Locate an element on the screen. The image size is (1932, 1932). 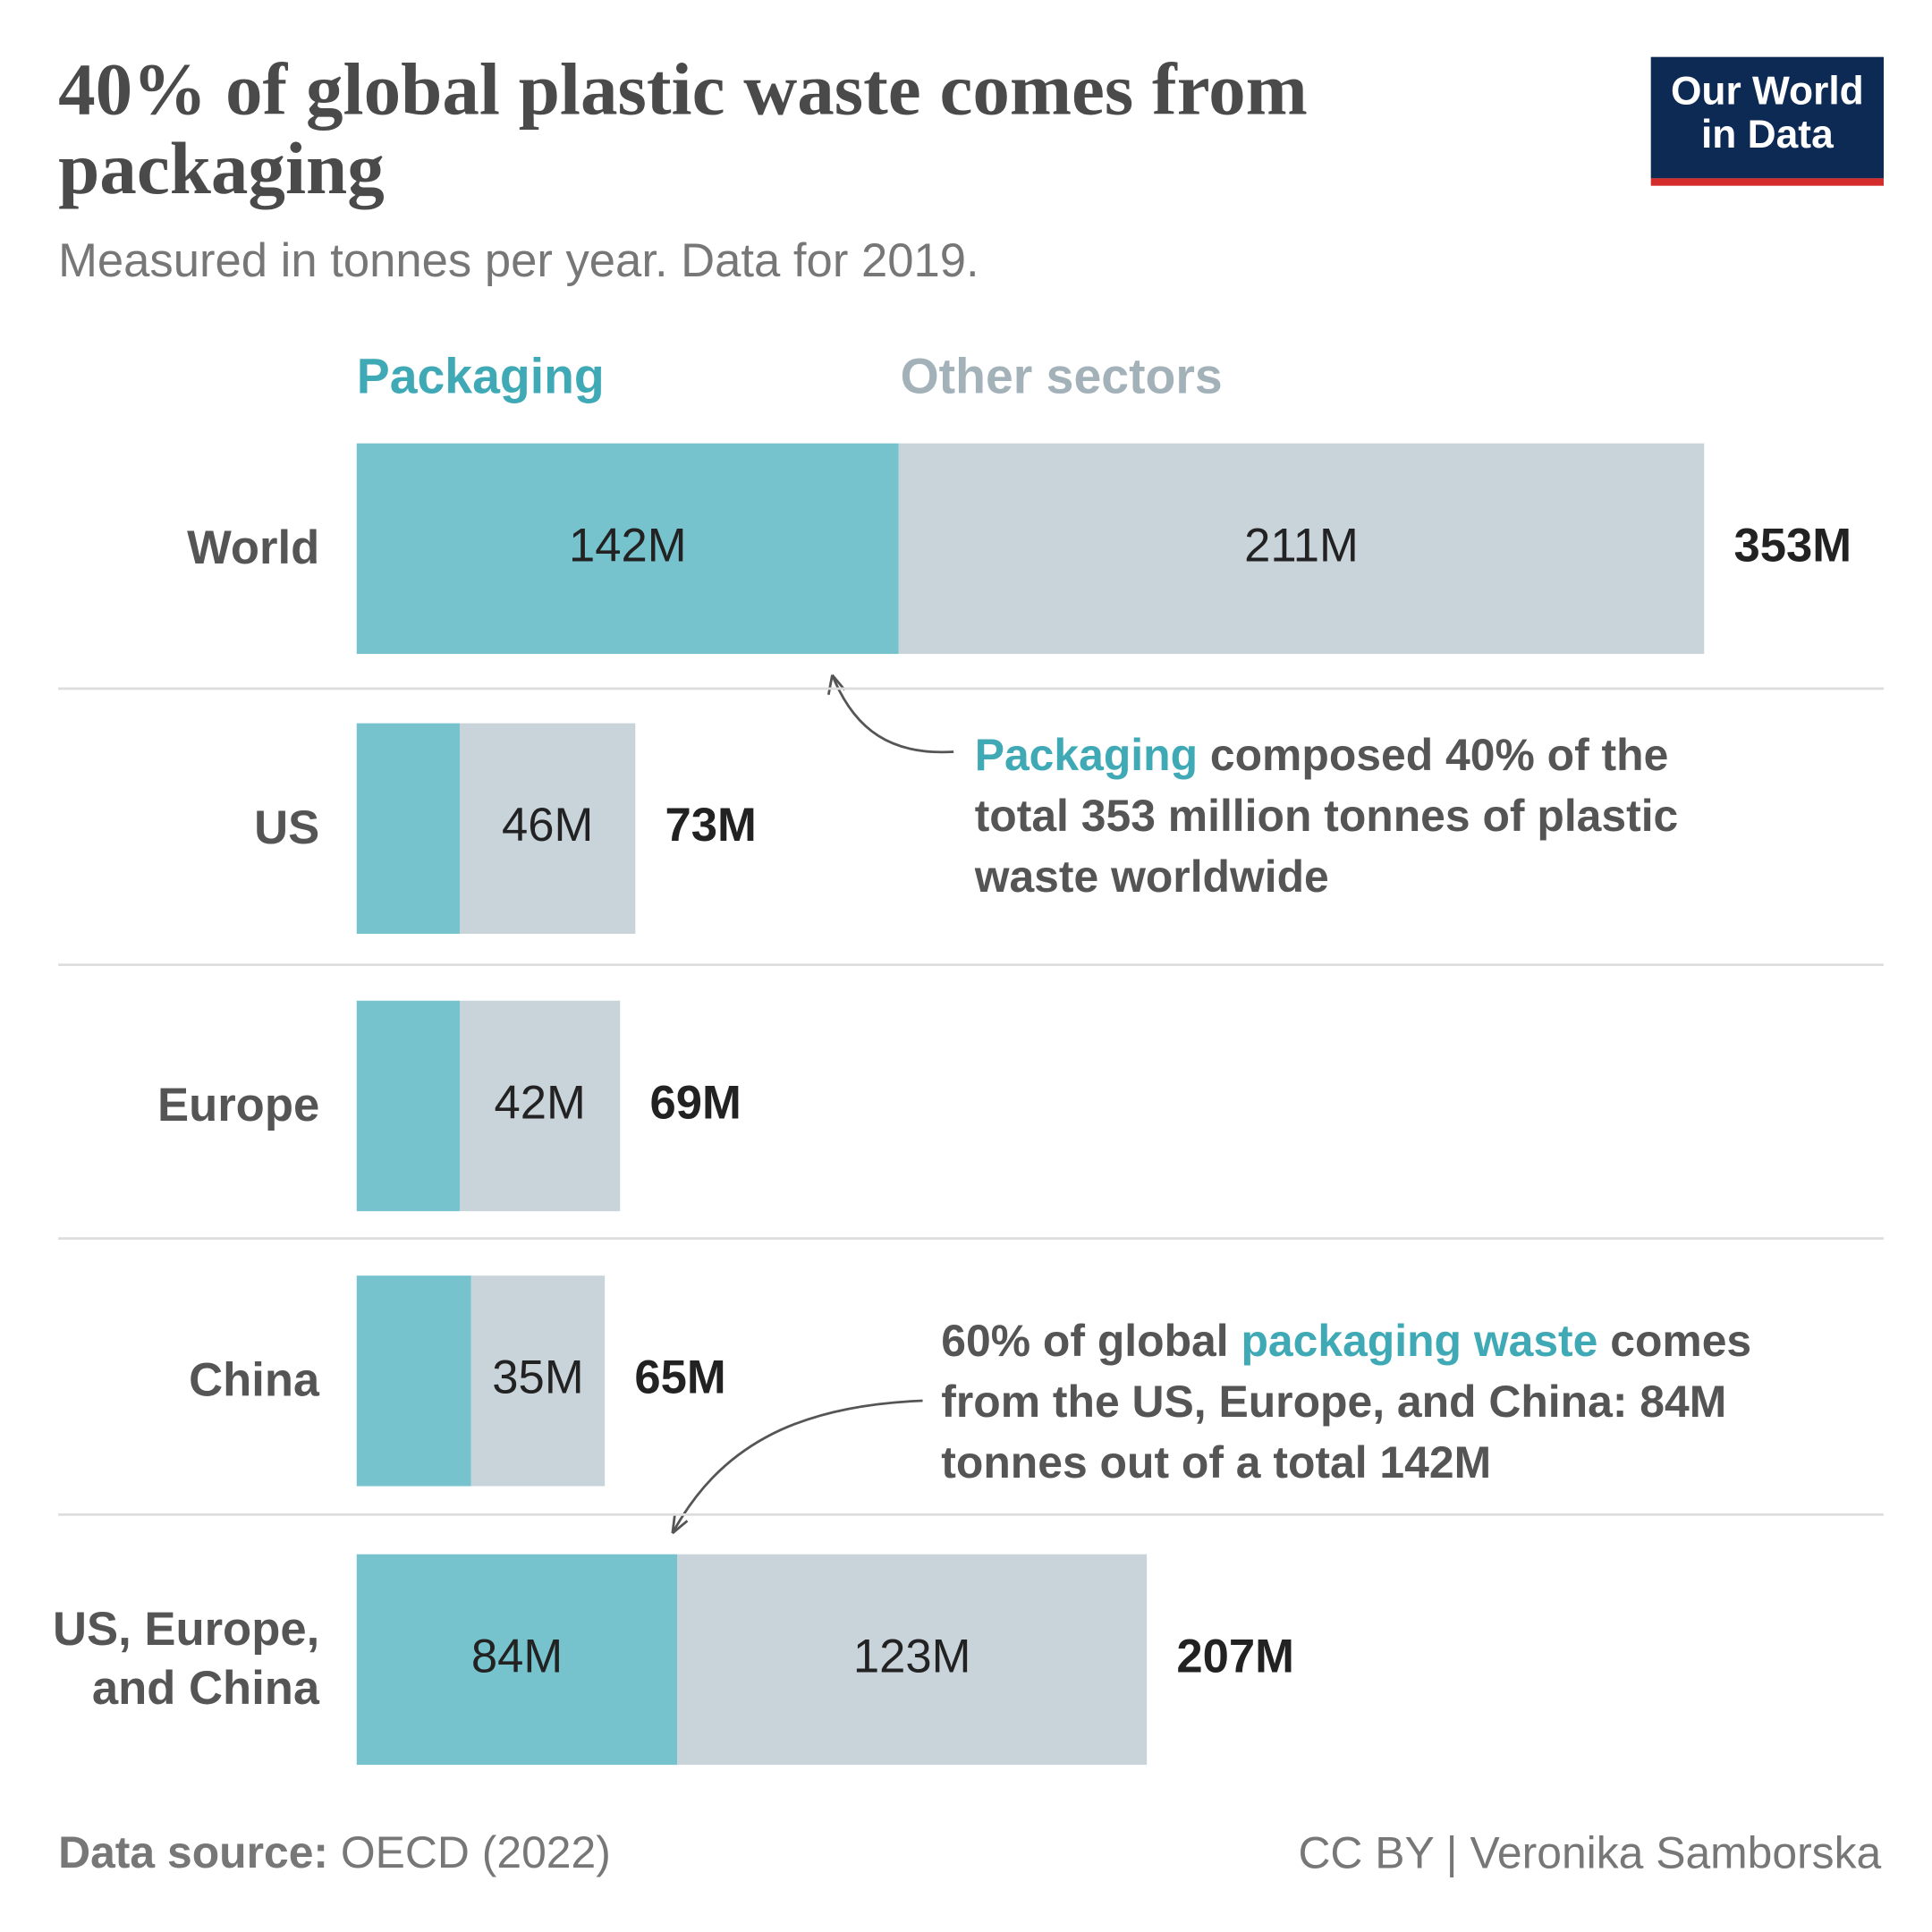
annotation-part: Packaging is located at coordinates (1086, 755).